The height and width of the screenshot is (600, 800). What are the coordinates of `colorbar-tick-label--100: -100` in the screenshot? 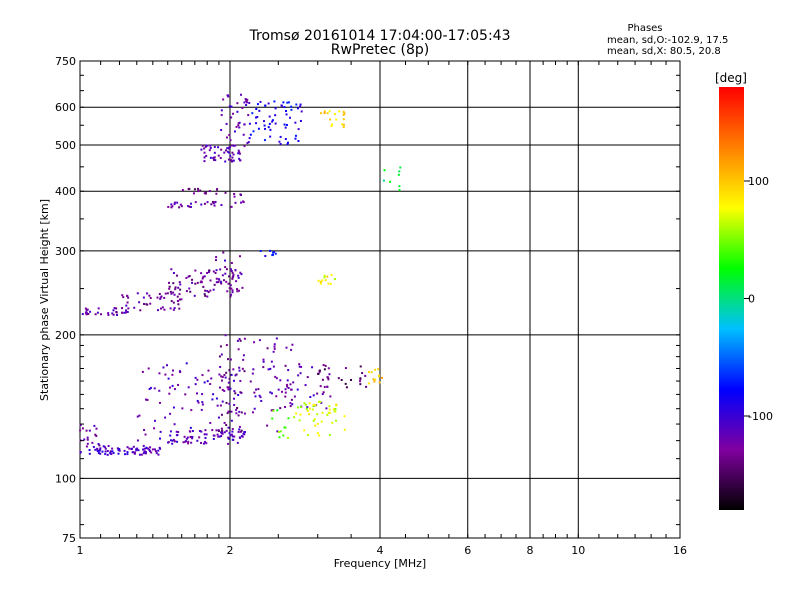 It's located at (760, 416).